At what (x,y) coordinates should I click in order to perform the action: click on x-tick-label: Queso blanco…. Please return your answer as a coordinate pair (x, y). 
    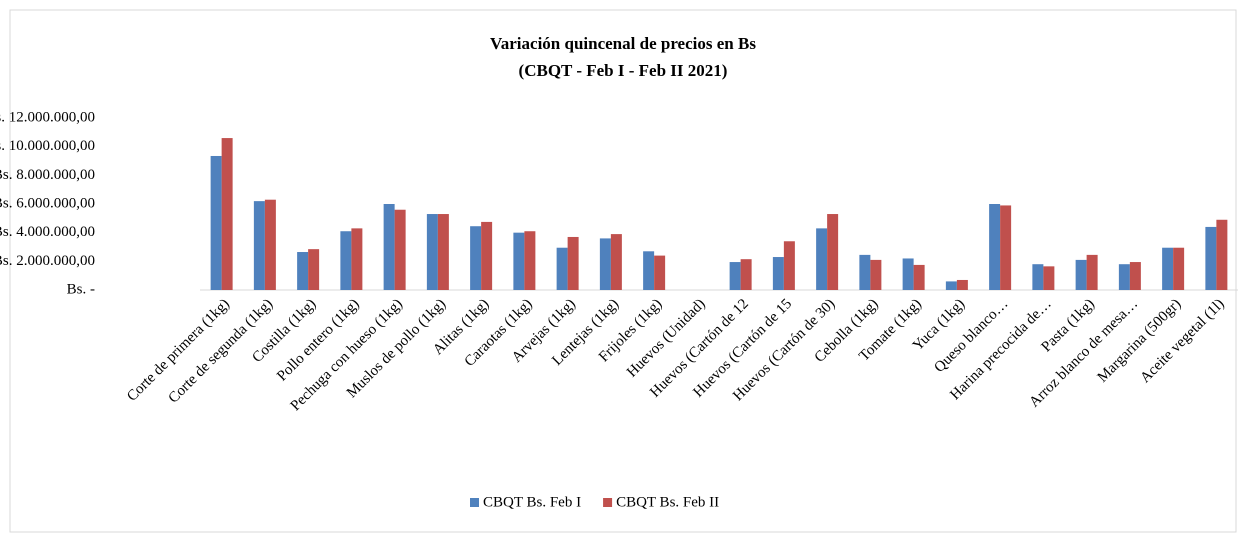
    Looking at the image, I should click on (971, 336).